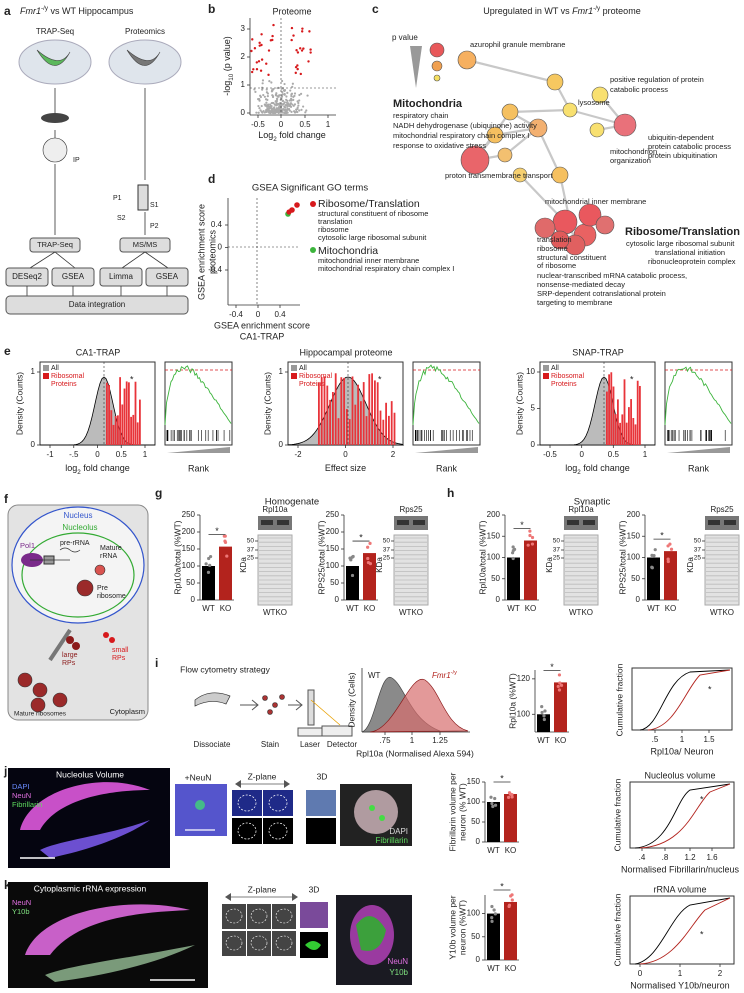 The width and height of the screenshot is (744, 993). I want to click on label: Y10b, so click(398, 972).